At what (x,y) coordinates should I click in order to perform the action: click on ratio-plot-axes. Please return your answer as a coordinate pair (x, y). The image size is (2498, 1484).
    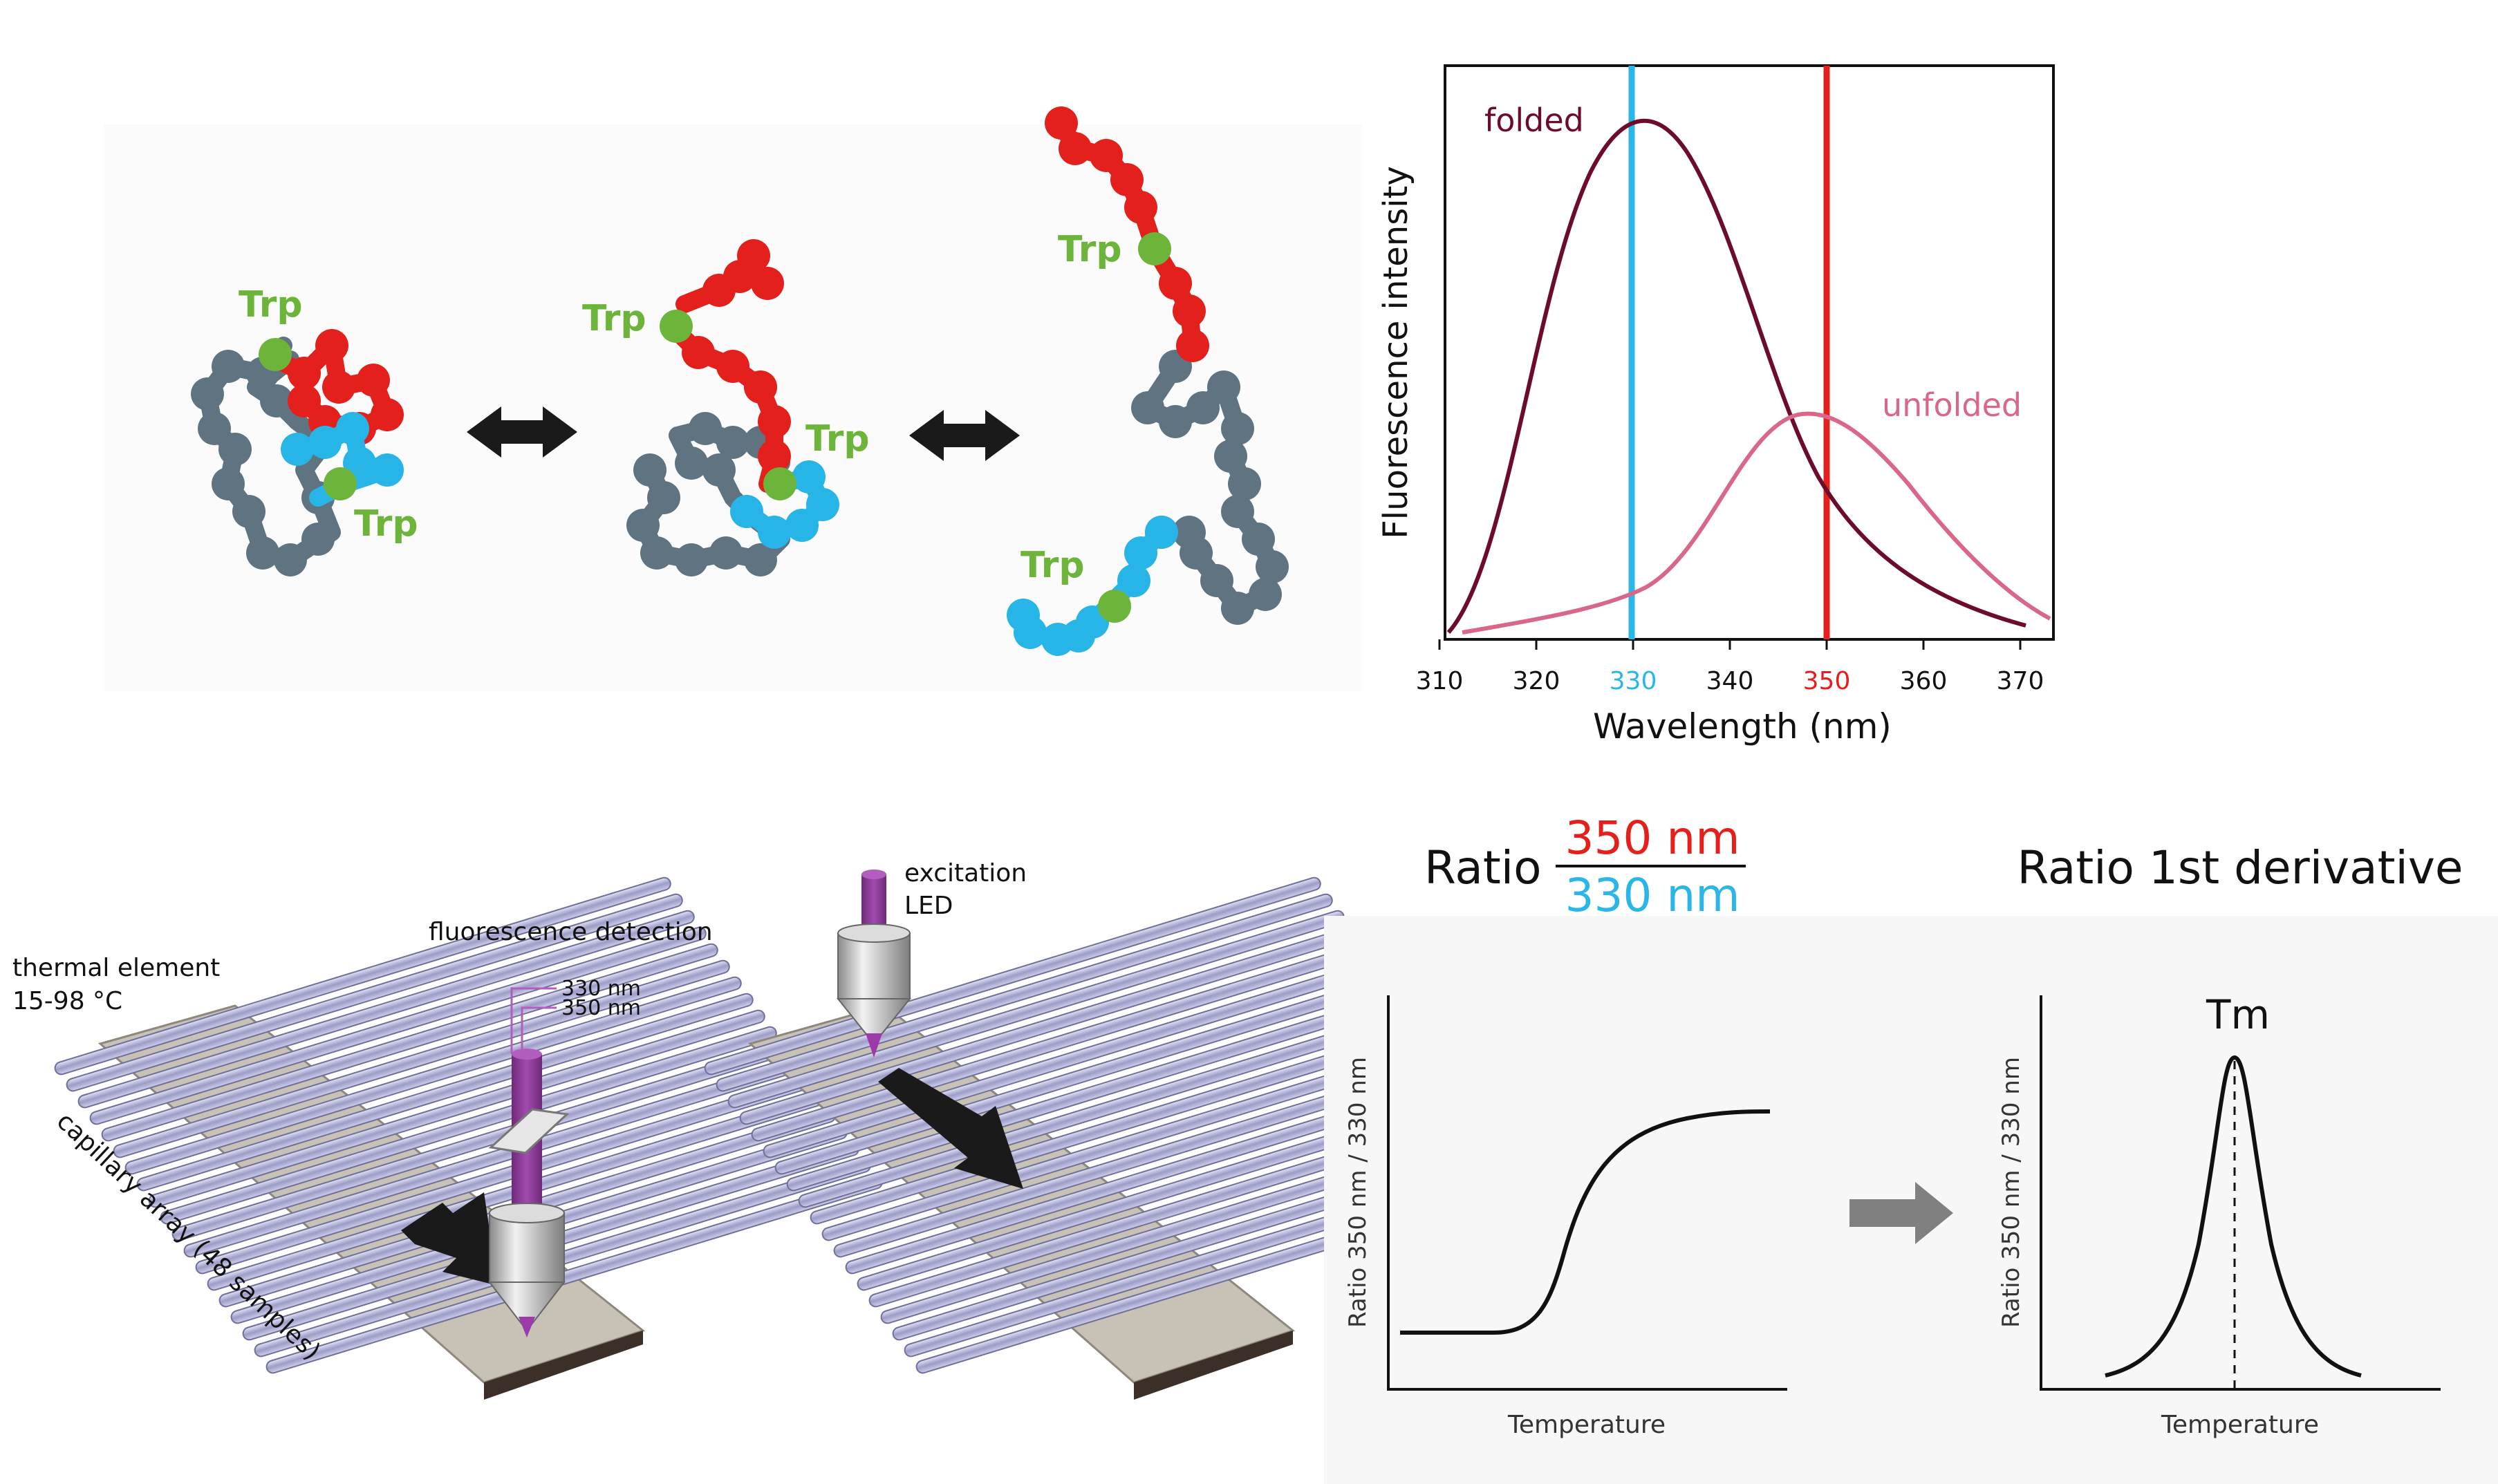
    Looking at the image, I should click on (1587, 1193).